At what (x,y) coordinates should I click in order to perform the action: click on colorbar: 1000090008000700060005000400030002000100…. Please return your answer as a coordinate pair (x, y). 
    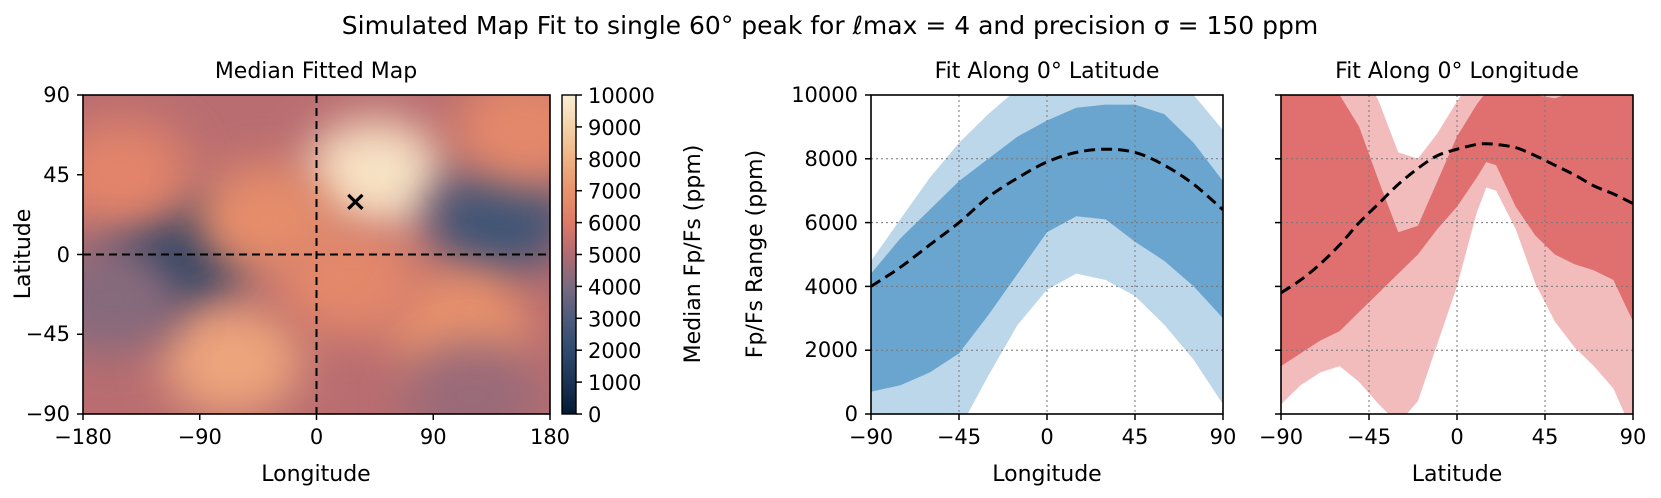
    Looking at the image, I should click on (633, 255).